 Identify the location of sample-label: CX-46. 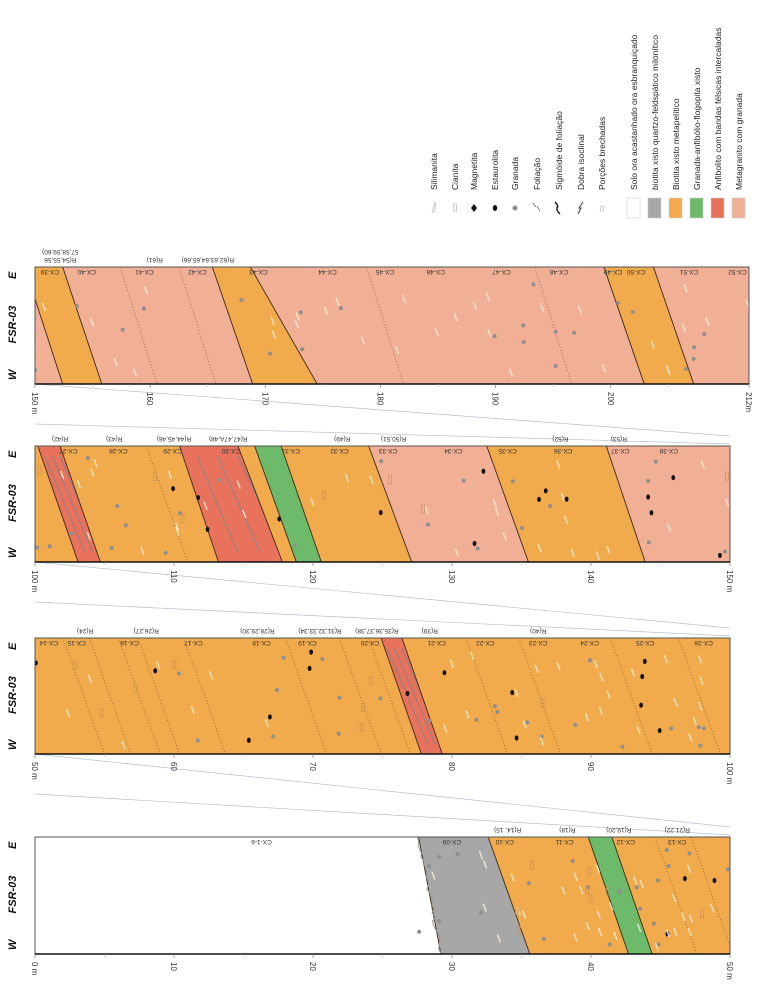
(435, 271).